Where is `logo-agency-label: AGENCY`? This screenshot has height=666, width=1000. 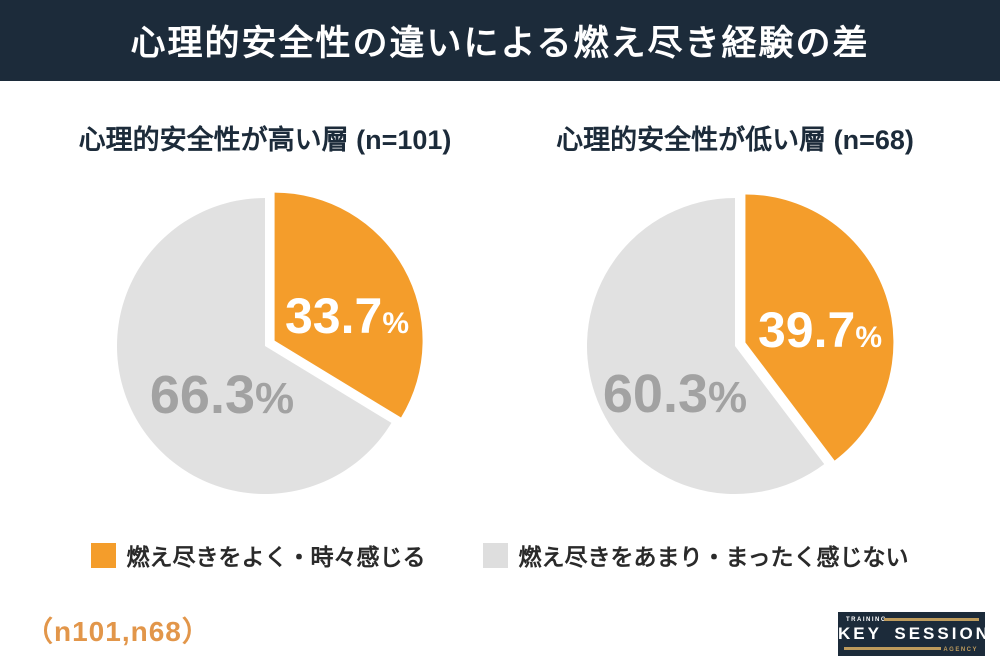
logo-agency-label: AGENCY is located at coordinates (960, 650).